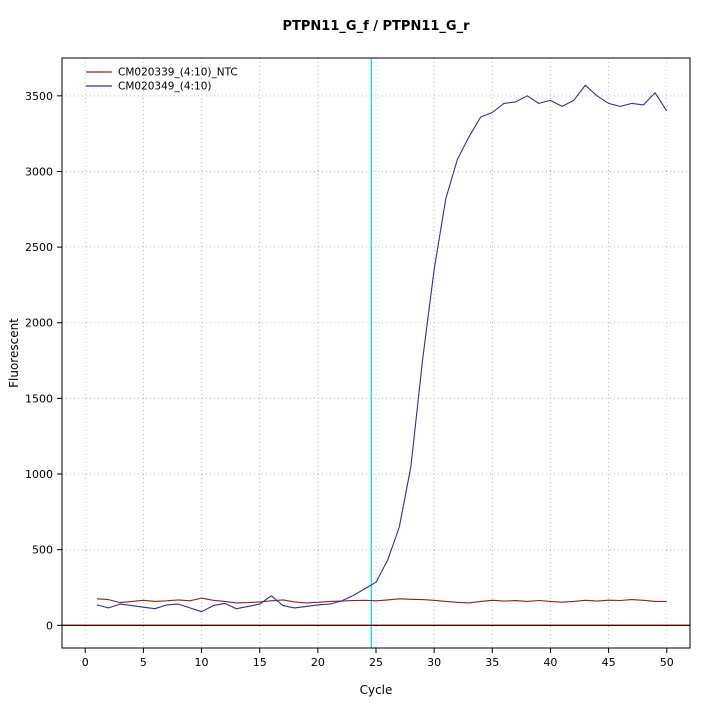 The image size is (720, 720). Describe the element at coordinates (667, 662) in the screenshot. I see `x-tick-label: 50` at that location.